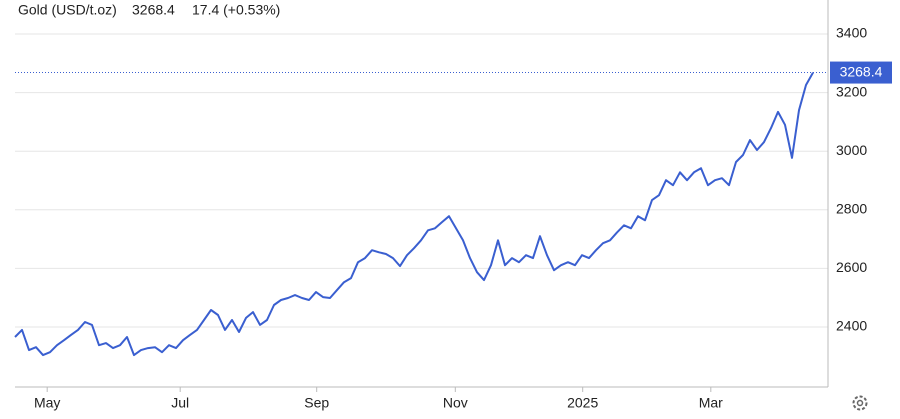 The width and height of the screenshot is (900, 419). What do you see at coordinates (582, 403) in the screenshot?
I see `x-tick-label: 2025` at bounding box center [582, 403].